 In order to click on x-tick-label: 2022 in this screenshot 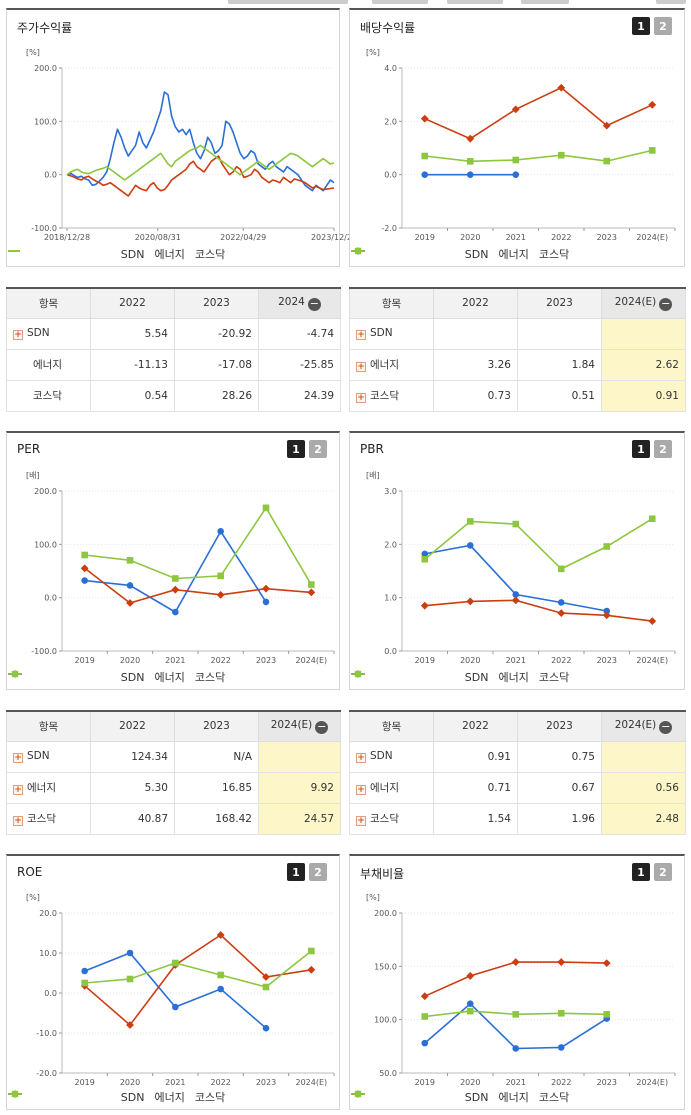, I will do `click(561, 660)`.